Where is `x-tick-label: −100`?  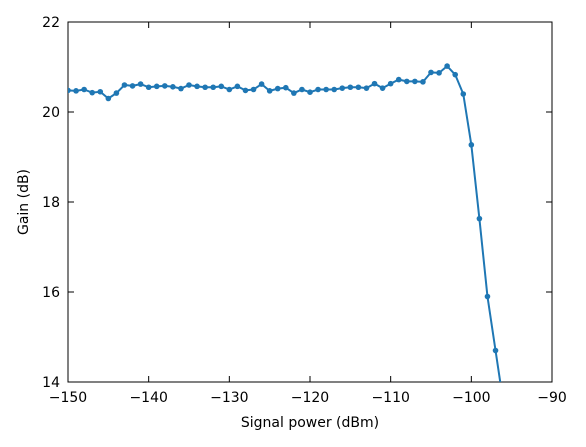
x-tick-label: −100 is located at coordinates (471, 398).